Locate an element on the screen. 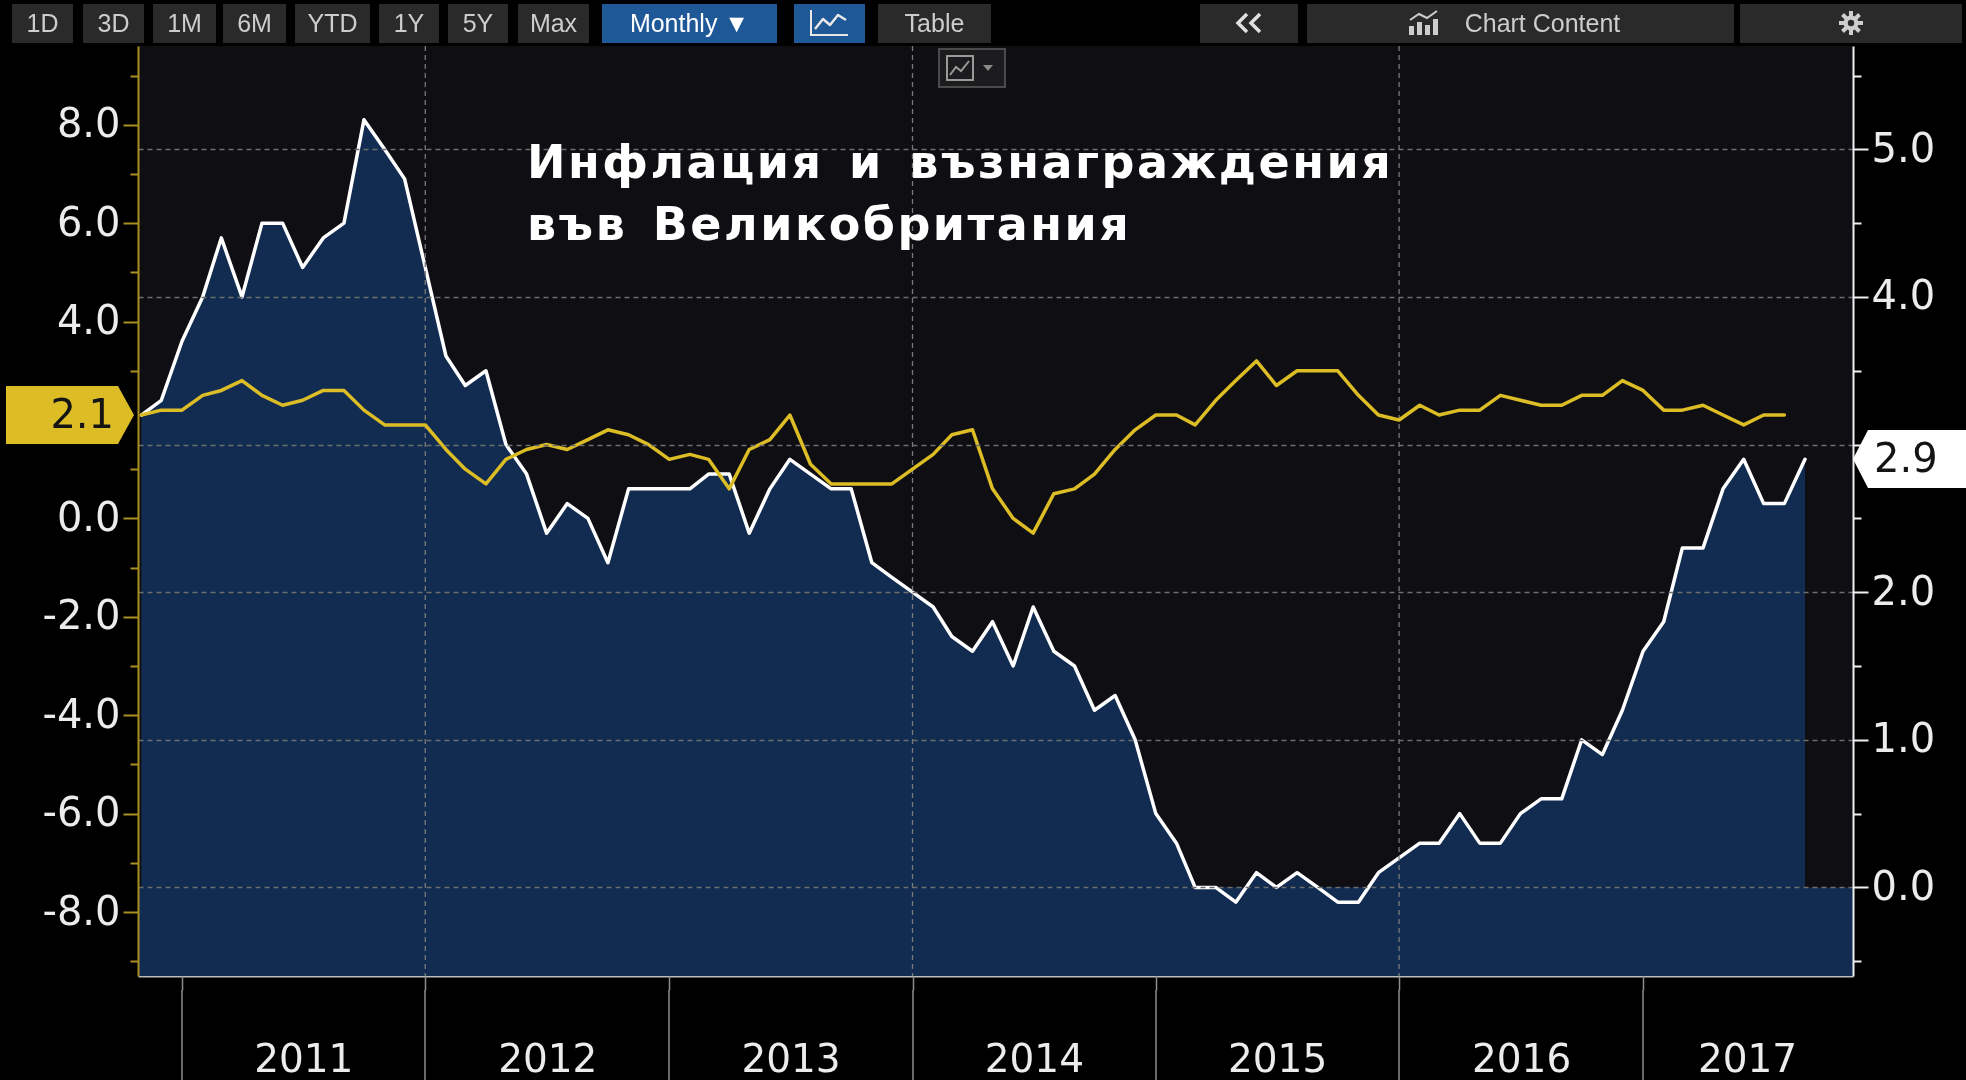 The height and width of the screenshot is (1080, 1966). toolbar-button: 3D is located at coordinates (113, 23).